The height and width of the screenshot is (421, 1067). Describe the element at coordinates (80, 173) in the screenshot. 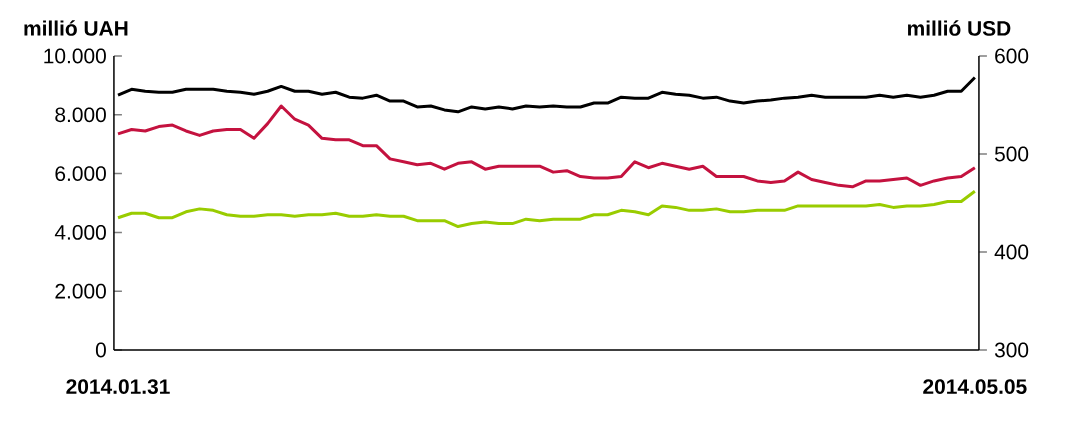

I see `y-tick-label: 6.000` at that location.